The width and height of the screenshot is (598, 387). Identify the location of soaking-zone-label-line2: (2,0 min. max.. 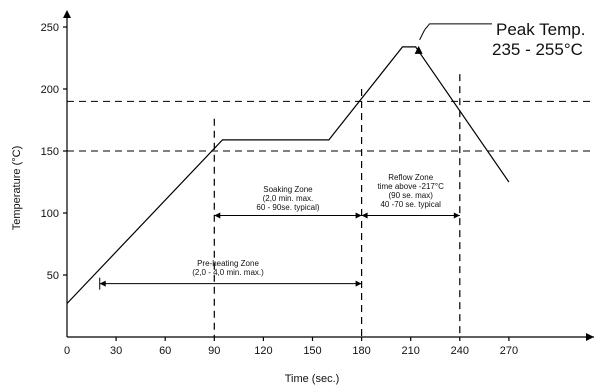
(288, 198).